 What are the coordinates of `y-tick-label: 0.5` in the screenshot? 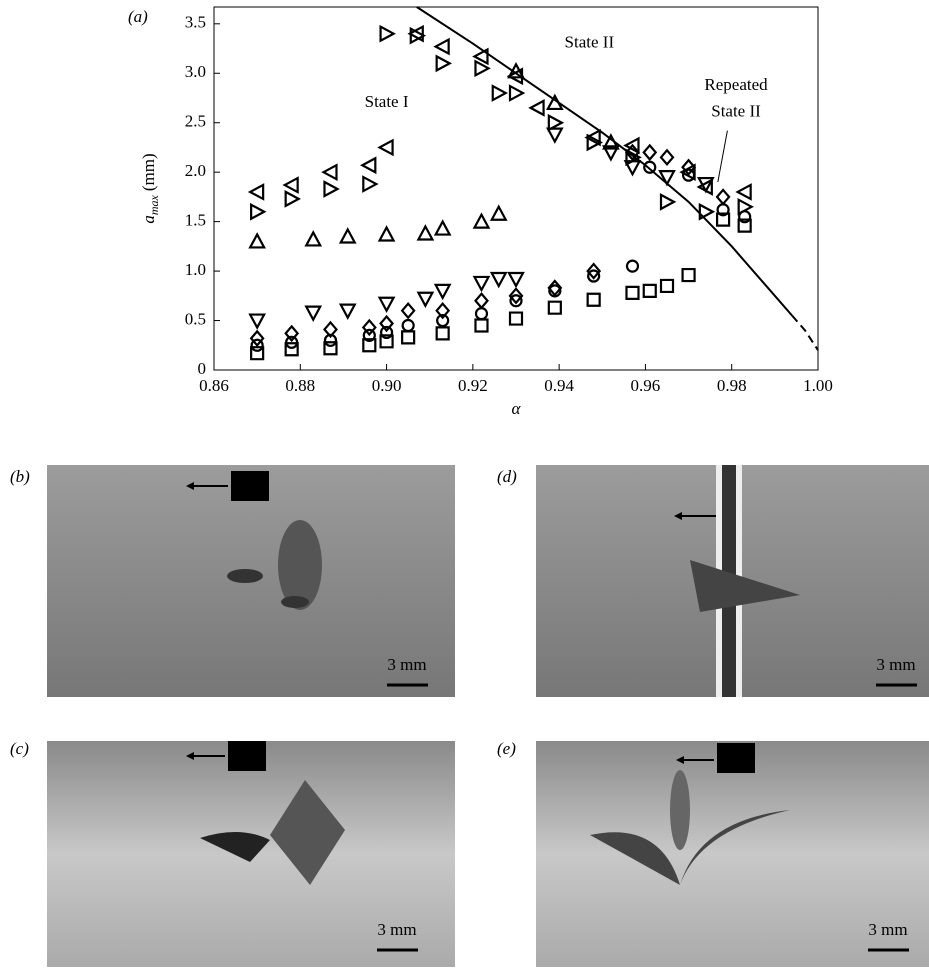 It's located at (195, 318).